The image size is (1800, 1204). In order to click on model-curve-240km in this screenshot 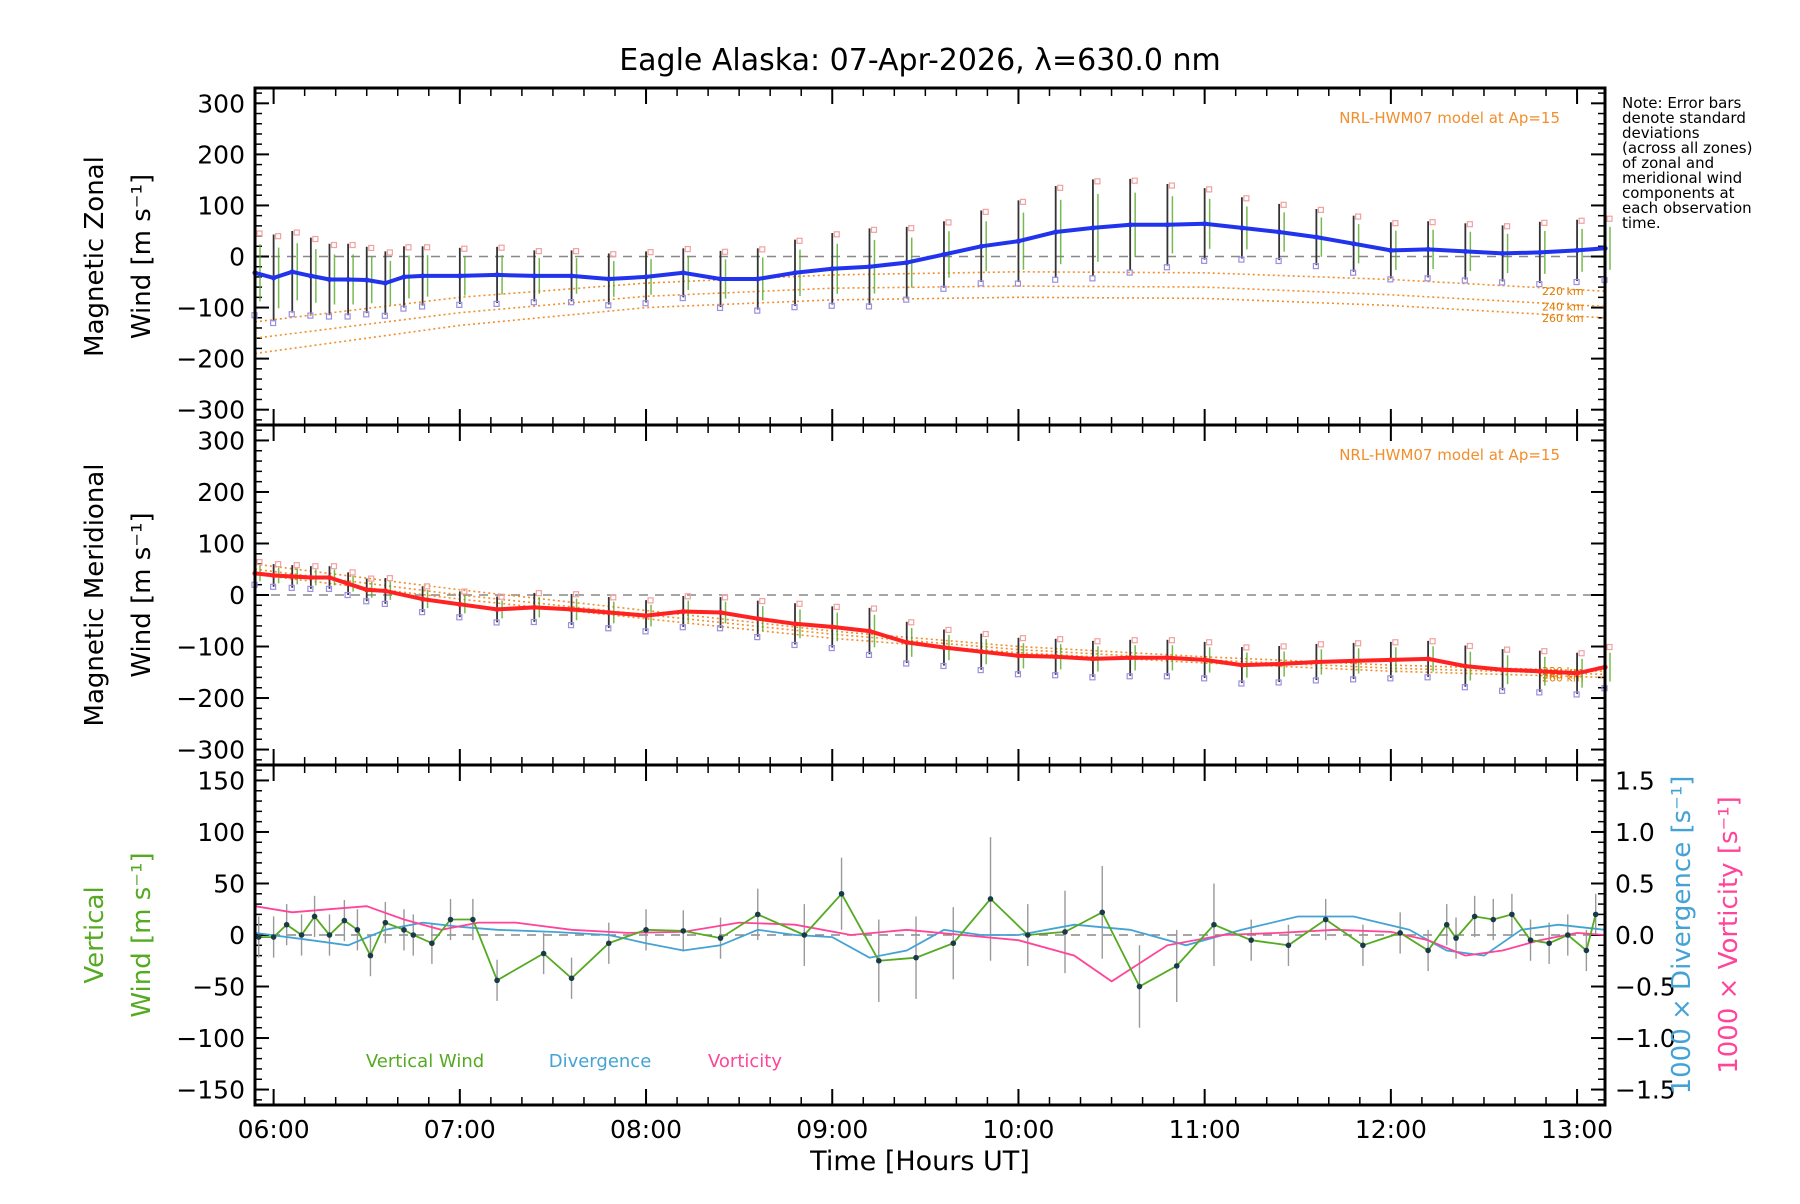, I will do `click(930, 312)`.